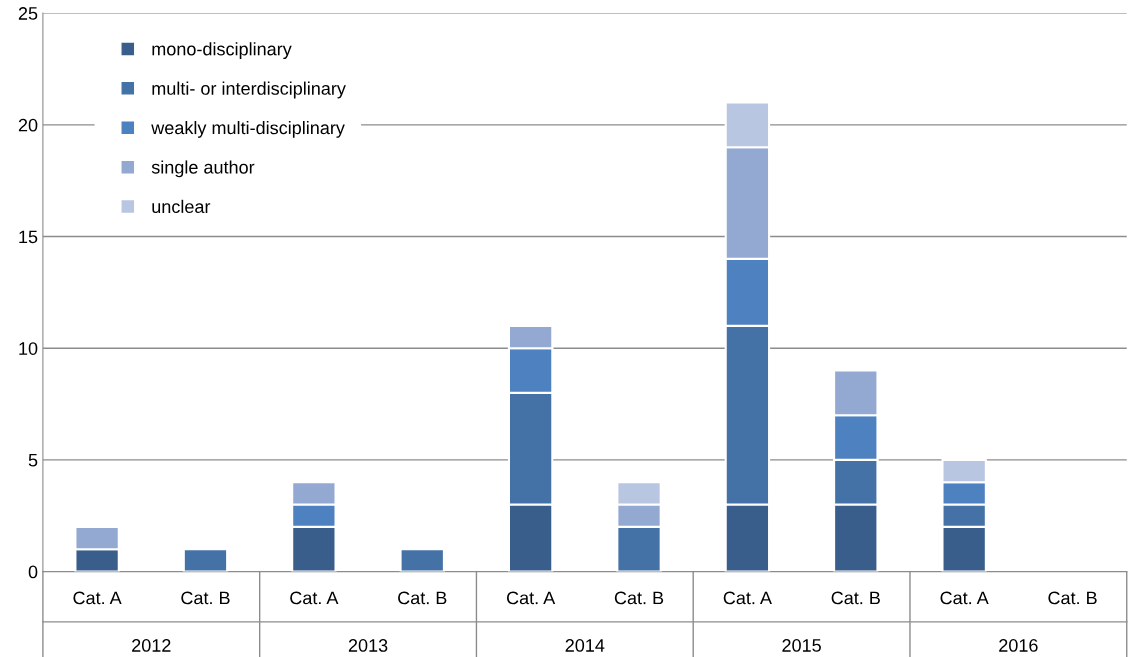 The height and width of the screenshot is (657, 1129). I want to click on legend-label: weakly multi-disciplinary, so click(248, 129).